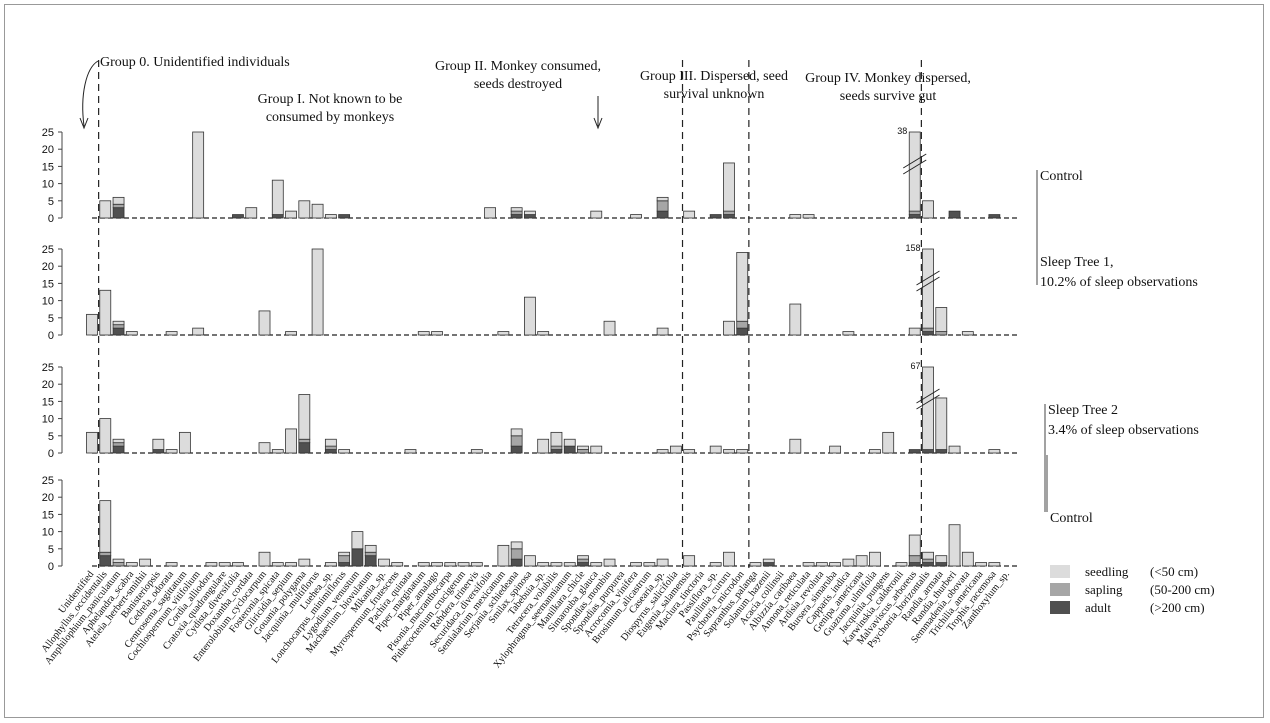 The width and height of the screenshot is (1270, 723). Describe the element at coordinates (531, 524) in the screenshot. I see `panel-4: 0 5 10 15 20 25` at that location.